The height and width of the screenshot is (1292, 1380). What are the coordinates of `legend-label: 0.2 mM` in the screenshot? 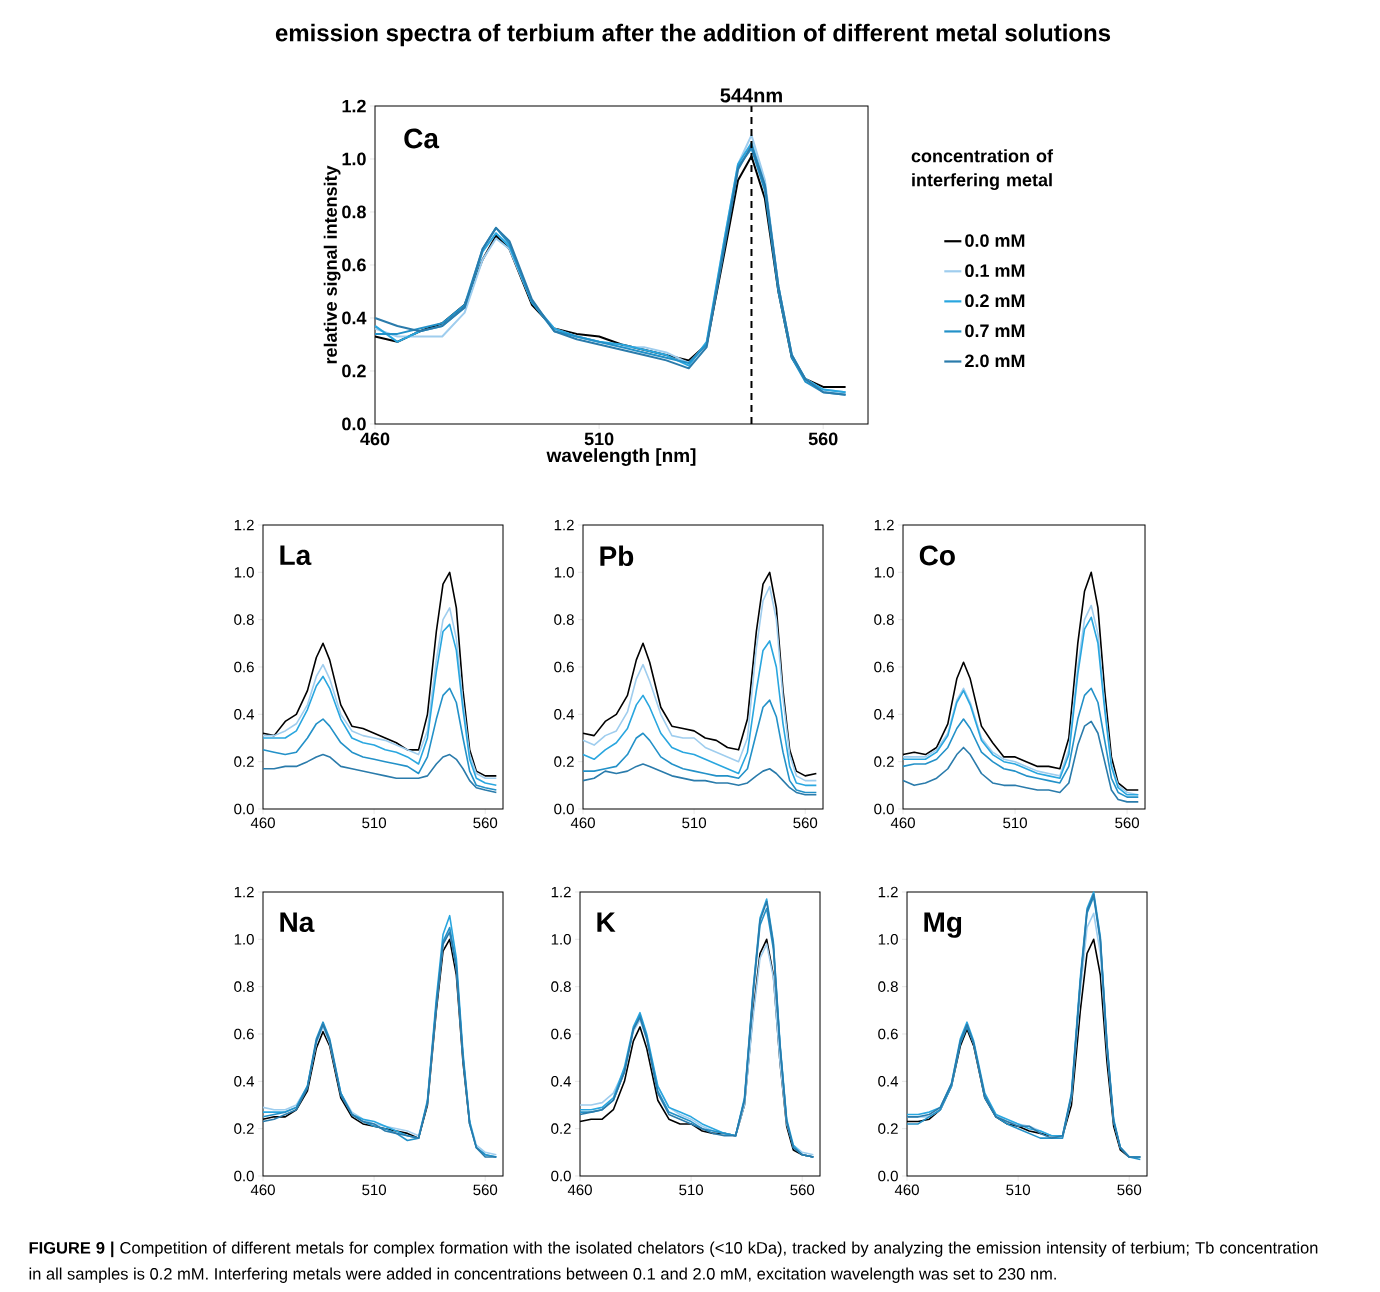 It's located at (995, 301).